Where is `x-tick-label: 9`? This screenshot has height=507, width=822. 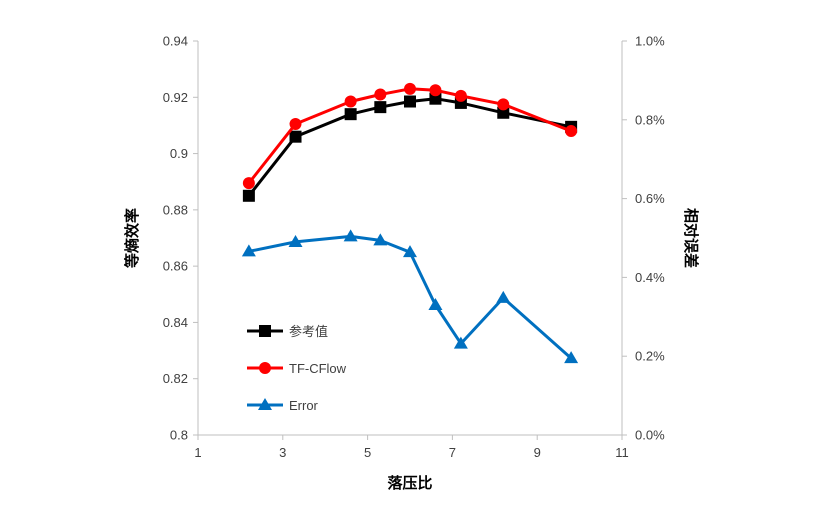 x-tick-label: 9 is located at coordinates (537, 452).